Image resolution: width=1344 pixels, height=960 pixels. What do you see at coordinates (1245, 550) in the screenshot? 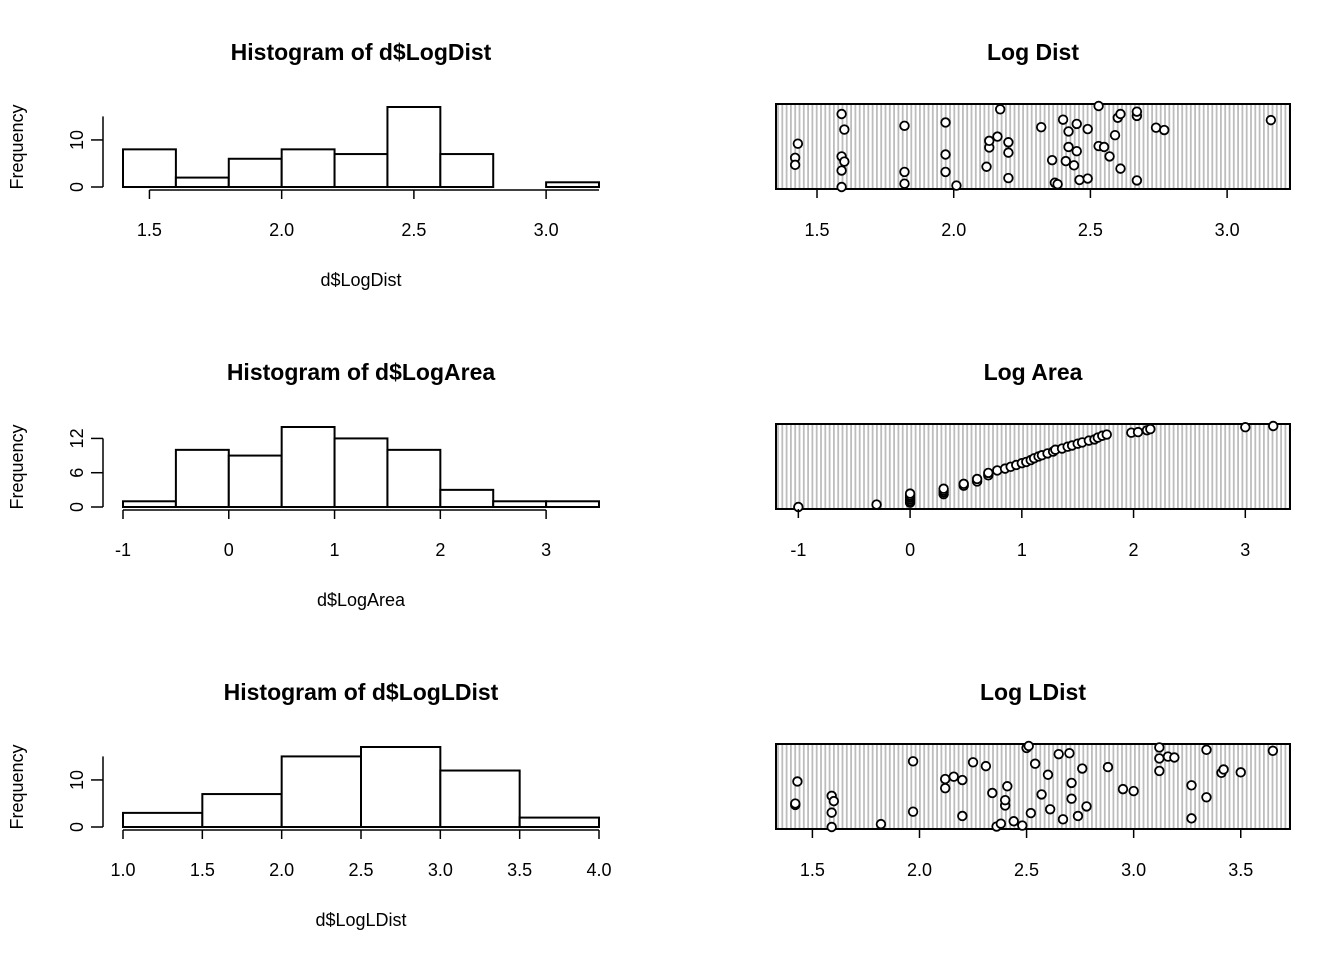
I see `x-tick-label: 3` at bounding box center [1245, 550].